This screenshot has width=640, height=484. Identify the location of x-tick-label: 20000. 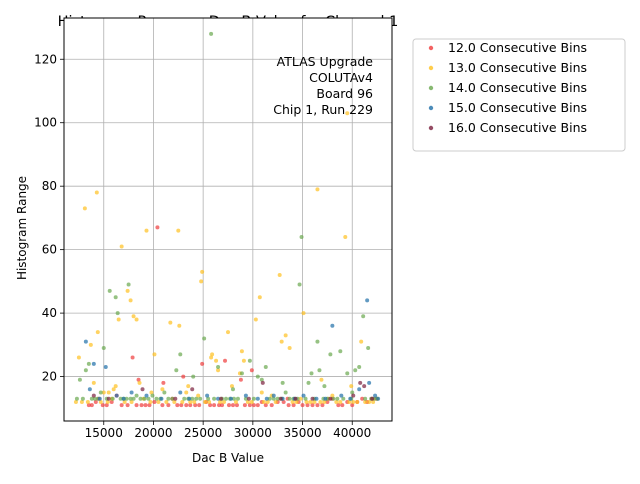
(153, 433).